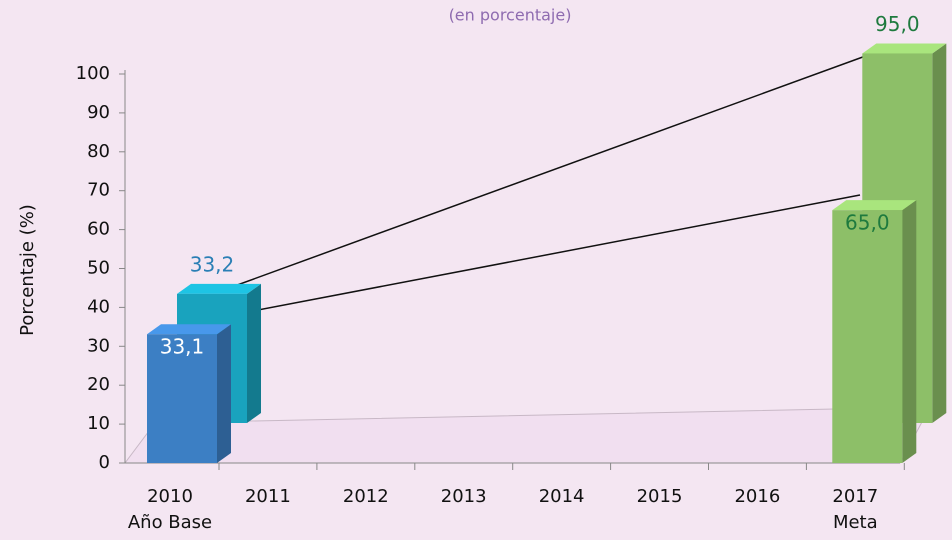  What do you see at coordinates (464, 496) in the screenshot?
I see `x-tick-label: 2013` at bounding box center [464, 496].